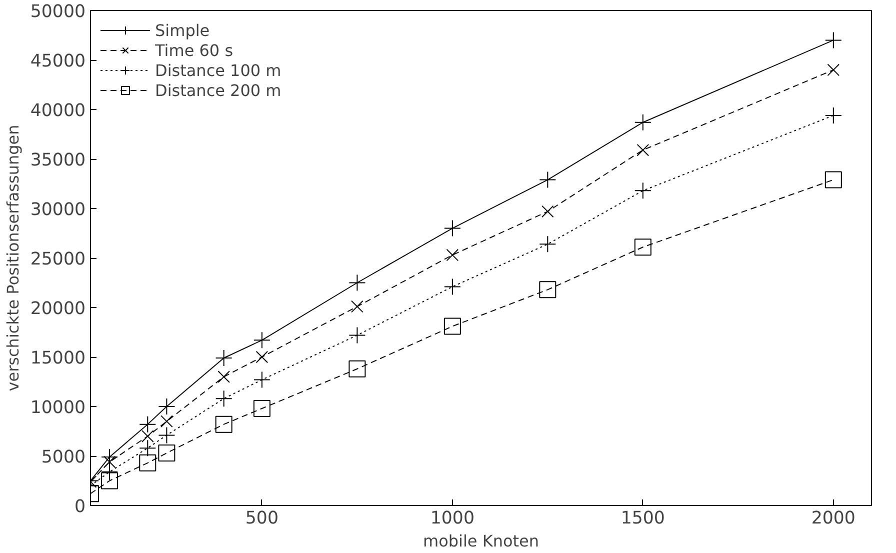 This screenshot has height=553, width=896. I want to click on y-tick-label: 50000, so click(58, 12).